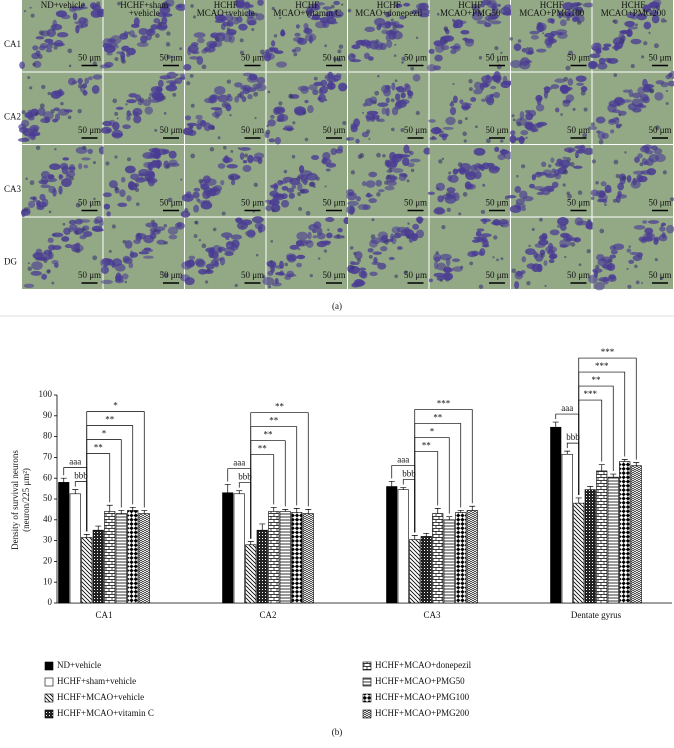 The height and width of the screenshot is (748, 674). Describe the element at coordinates (239, 463) in the screenshot. I see `significance-label: aaa` at that location.